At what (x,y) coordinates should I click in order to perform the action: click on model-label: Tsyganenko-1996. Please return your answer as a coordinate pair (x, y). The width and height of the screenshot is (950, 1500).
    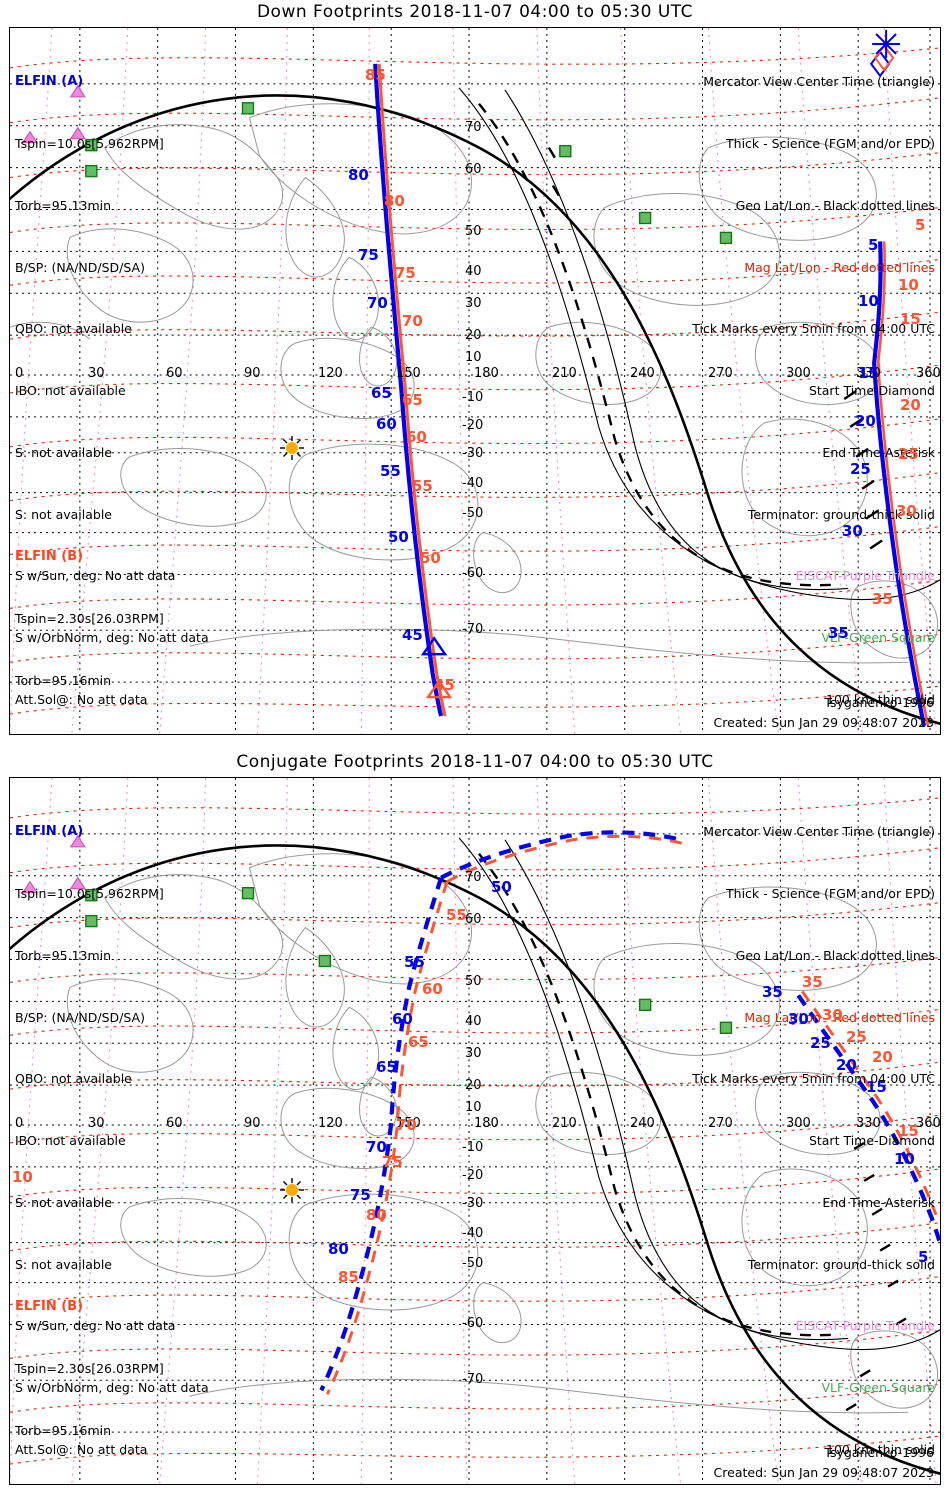
    Looking at the image, I should click on (879, 702).